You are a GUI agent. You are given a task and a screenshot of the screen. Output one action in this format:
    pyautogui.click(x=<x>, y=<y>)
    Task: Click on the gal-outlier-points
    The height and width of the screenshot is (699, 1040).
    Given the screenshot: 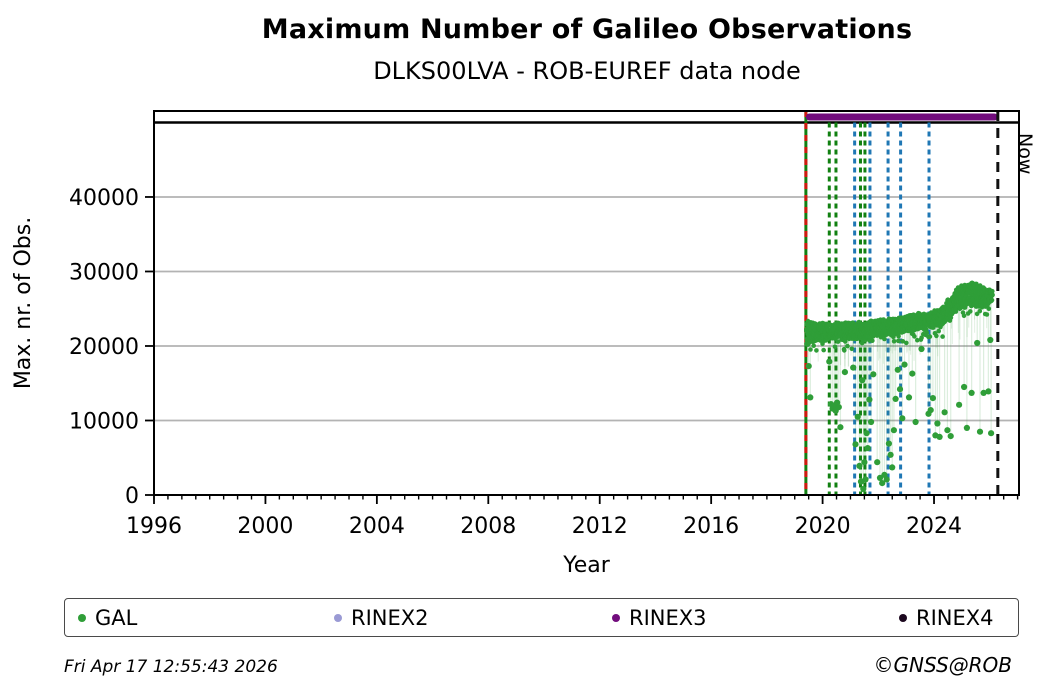 What is the action you would take?
    pyautogui.click(x=900, y=414)
    